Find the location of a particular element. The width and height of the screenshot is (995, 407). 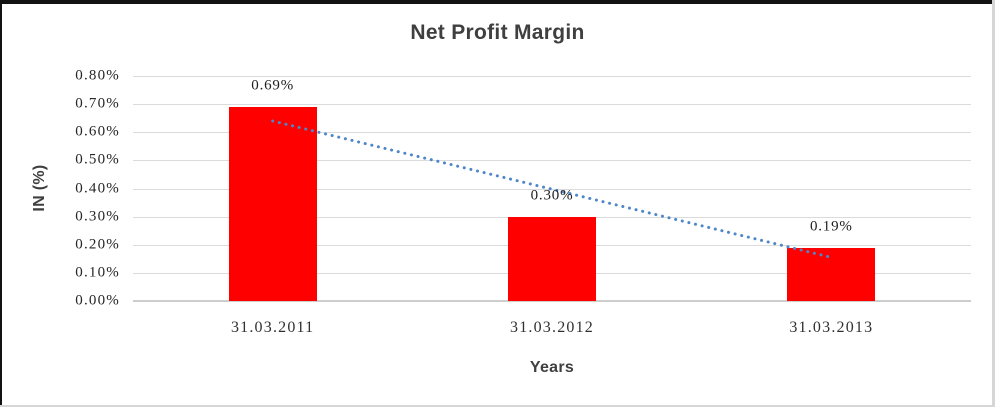

y-tick-label: 0.20% is located at coordinates (97, 244).